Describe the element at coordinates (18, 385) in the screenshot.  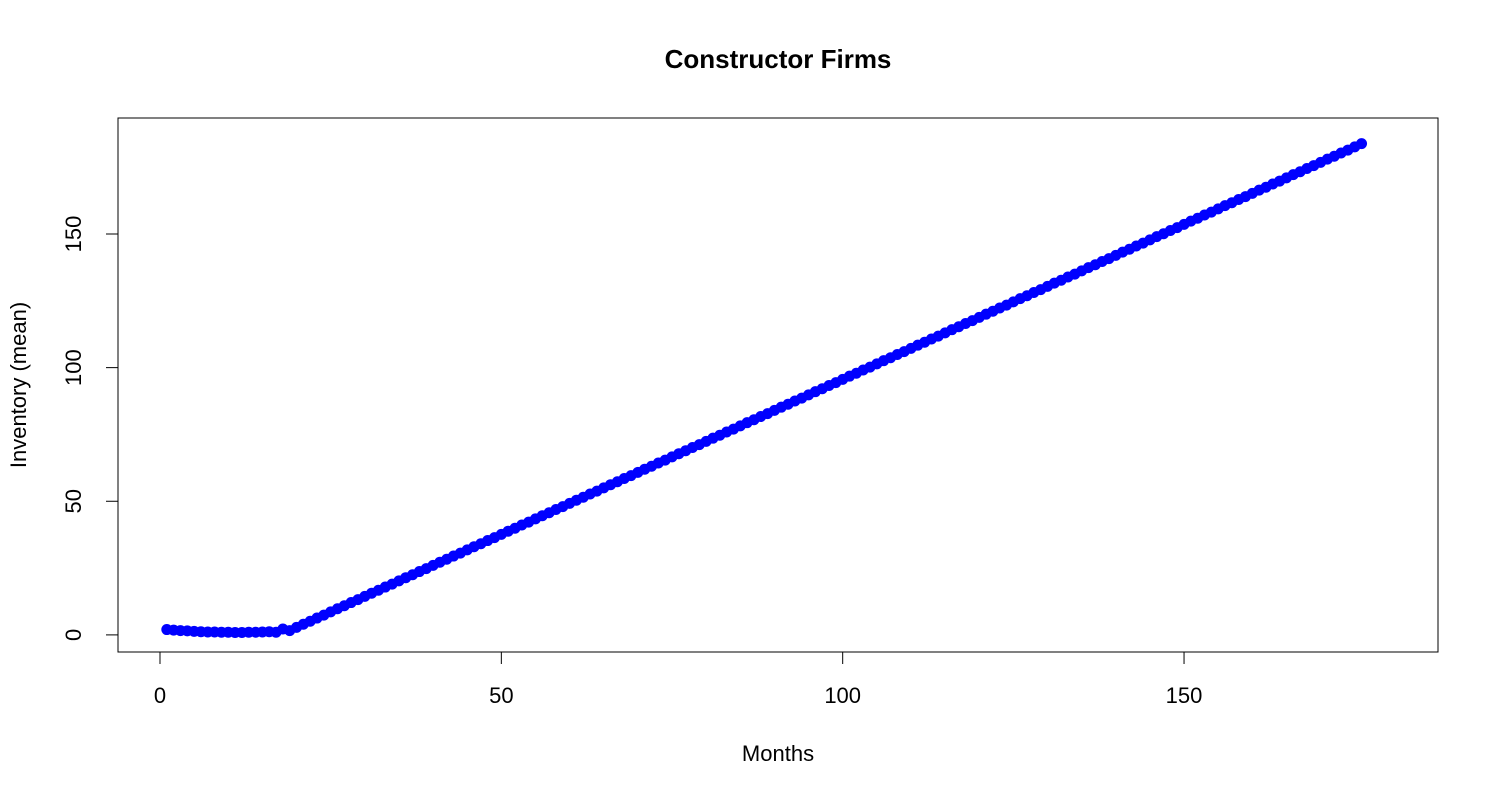
I see `y-axis-label: Inventory (mean)` at that location.